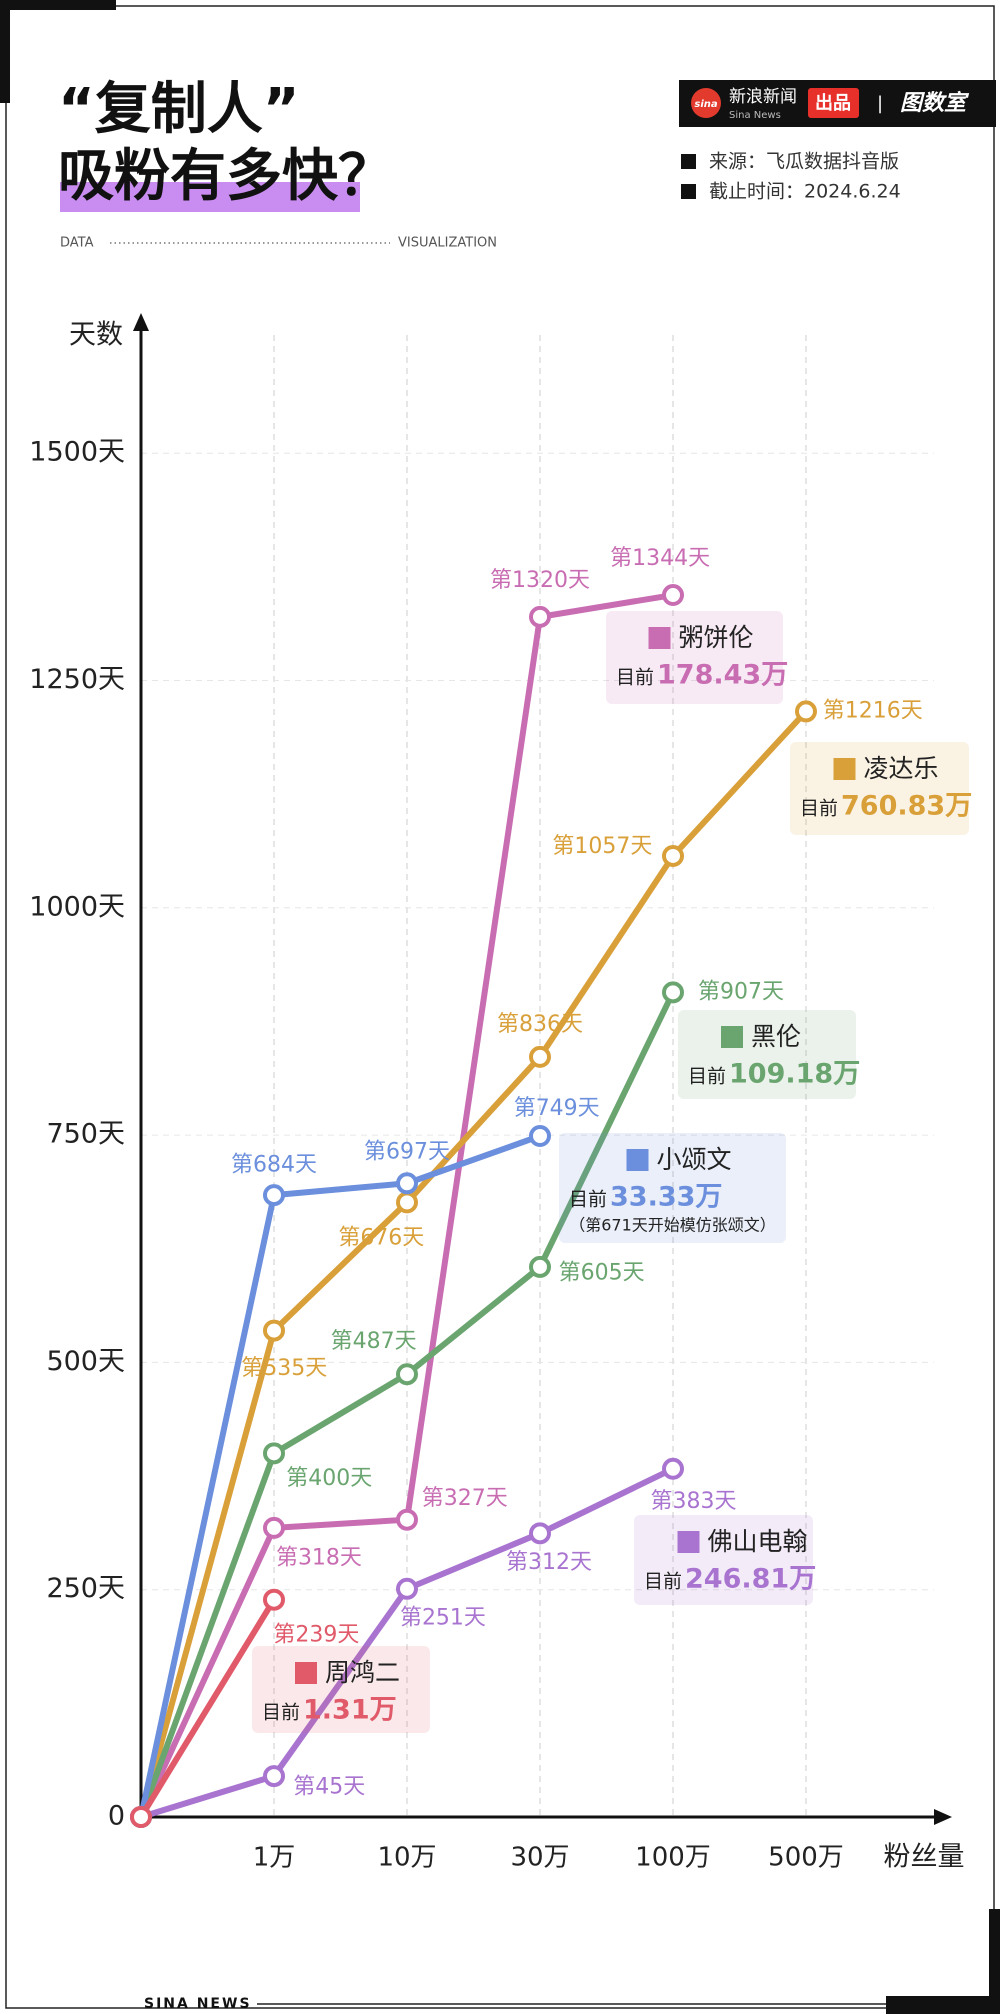 Image resolution: width=1000 pixels, height=2014 pixels. Describe the element at coordinates (943, 1817) in the screenshot. I see `x-axis-arrow` at that location.